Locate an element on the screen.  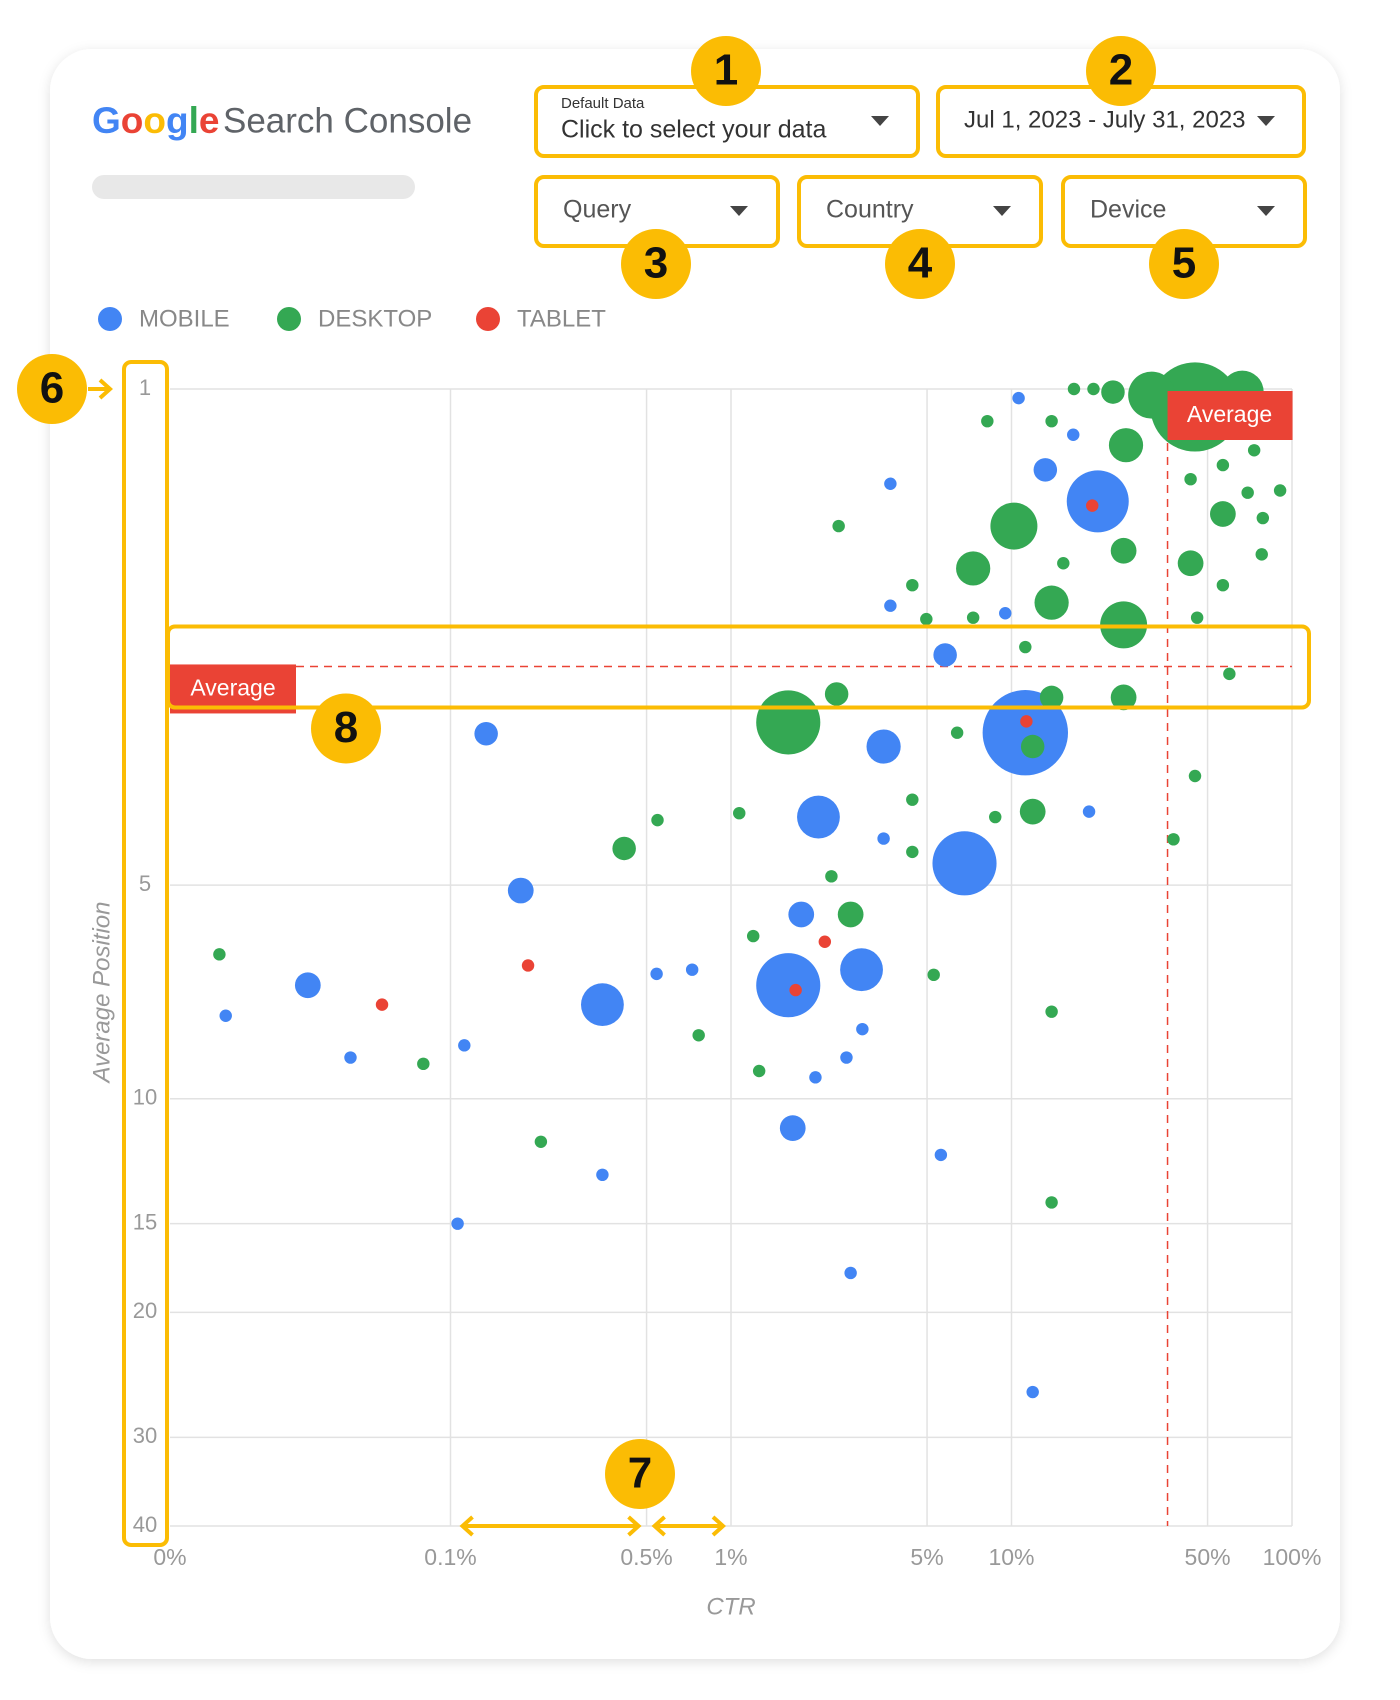
dropdown-caption: Default Data is located at coordinates (603, 103).